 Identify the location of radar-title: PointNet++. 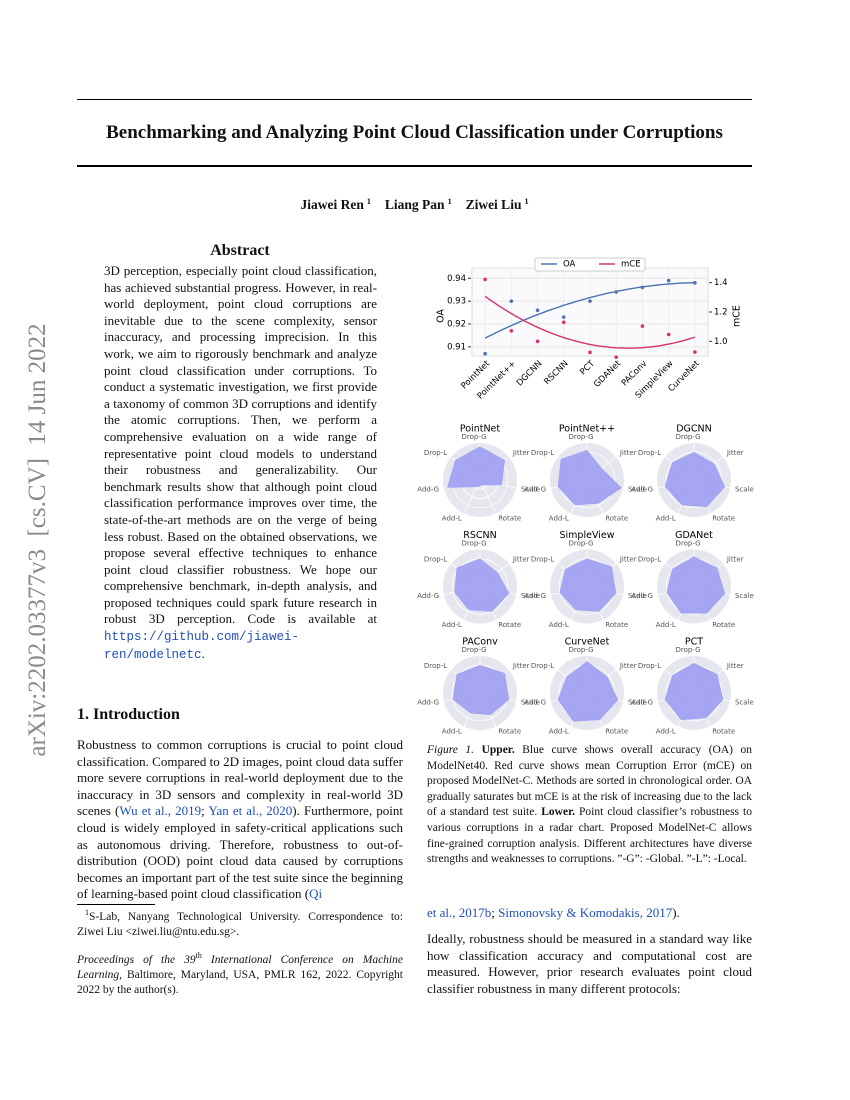
(587, 429).